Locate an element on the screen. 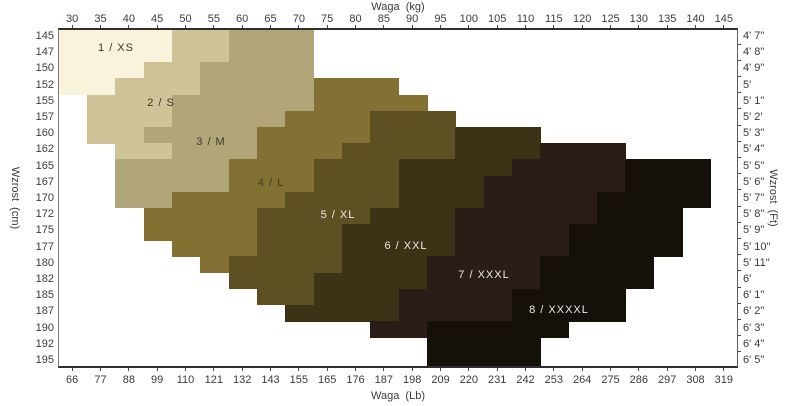 The width and height of the screenshot is (800, 406). lb-tick-label: 88 is located at coordinates (128, 380).